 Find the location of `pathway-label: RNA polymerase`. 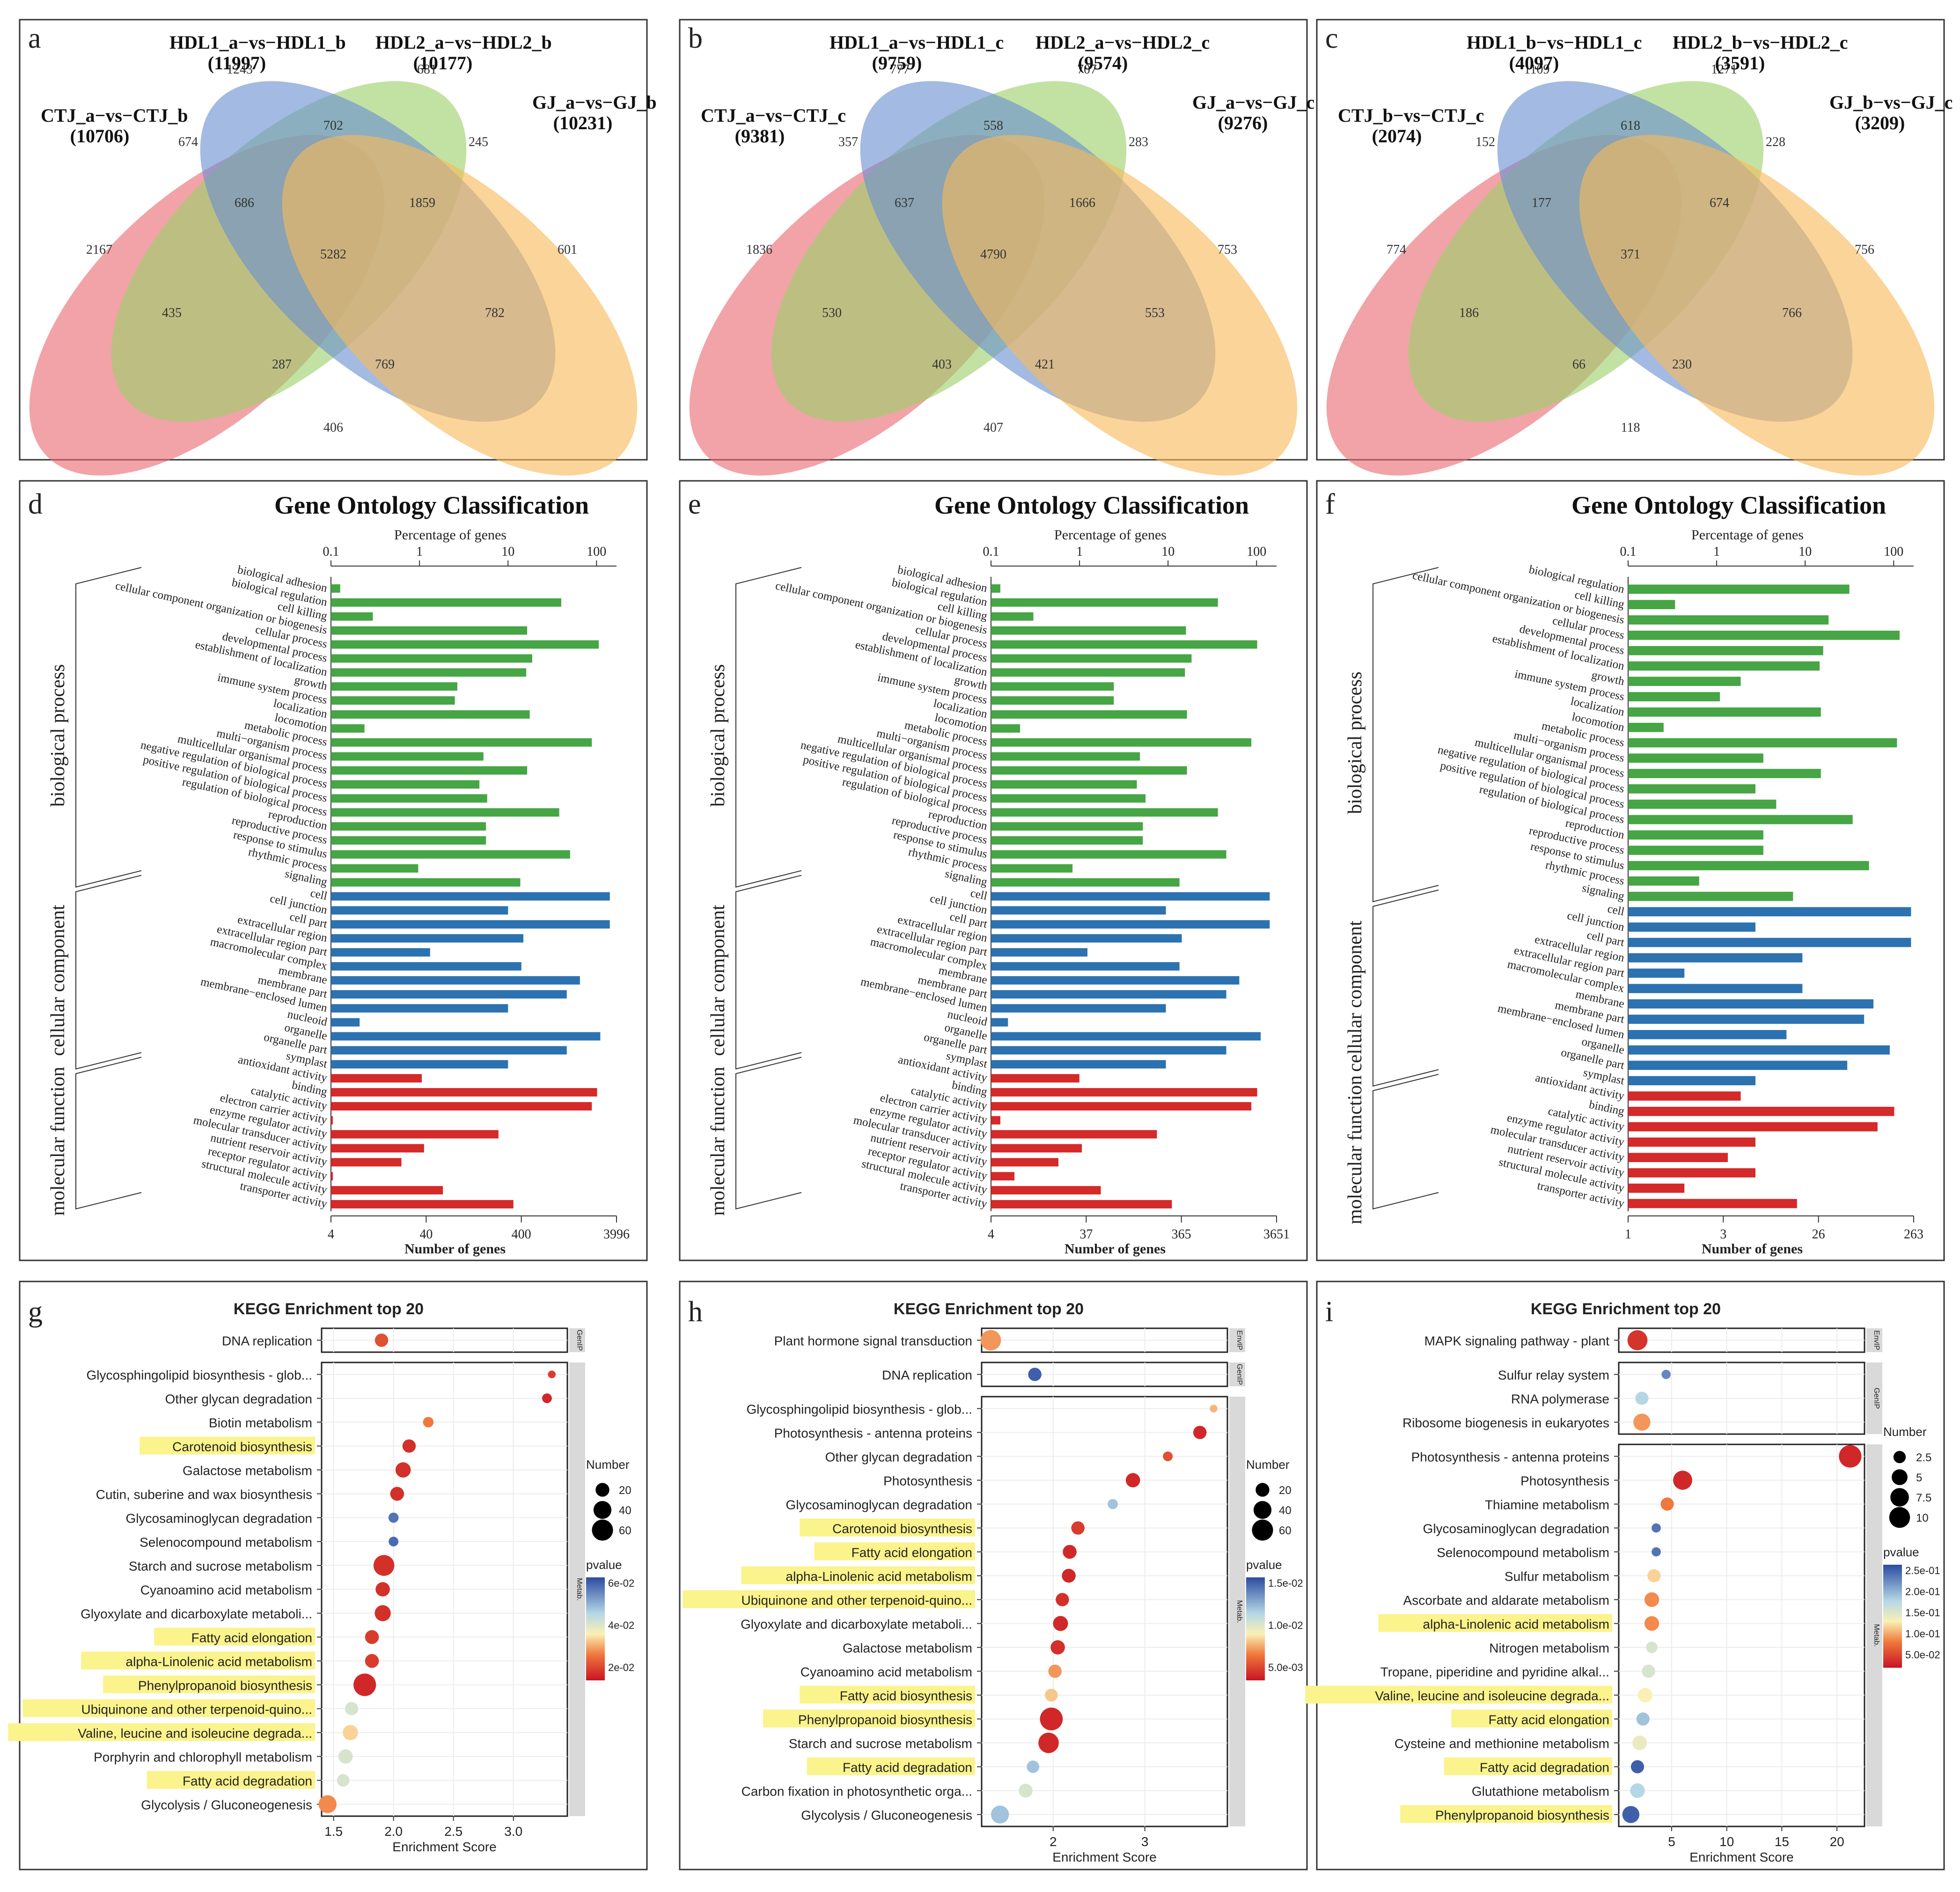

pathway-label: RNA polymerase is located at coordinates (1560, 1399).